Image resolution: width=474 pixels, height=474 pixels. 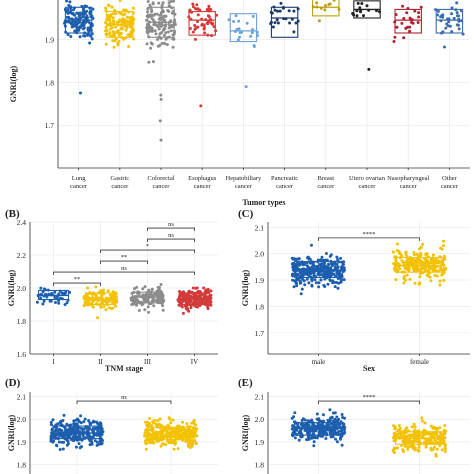 What do you see at coordinates (367, 178) in the screenshot?
I see `x-tick-label: Utero ovarian` at bounding box center [367, 178].